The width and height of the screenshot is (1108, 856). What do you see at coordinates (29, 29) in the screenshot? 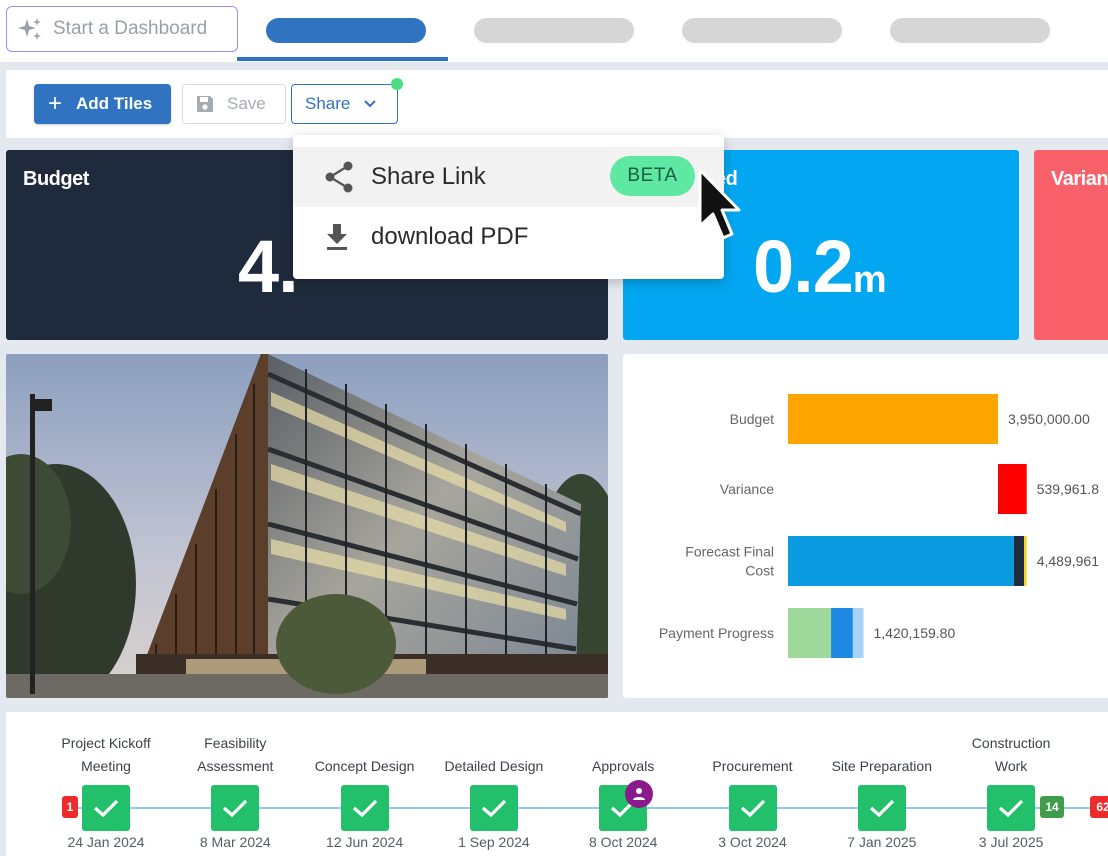
I see `sparkle-icon` at bounding box center [29, 29].